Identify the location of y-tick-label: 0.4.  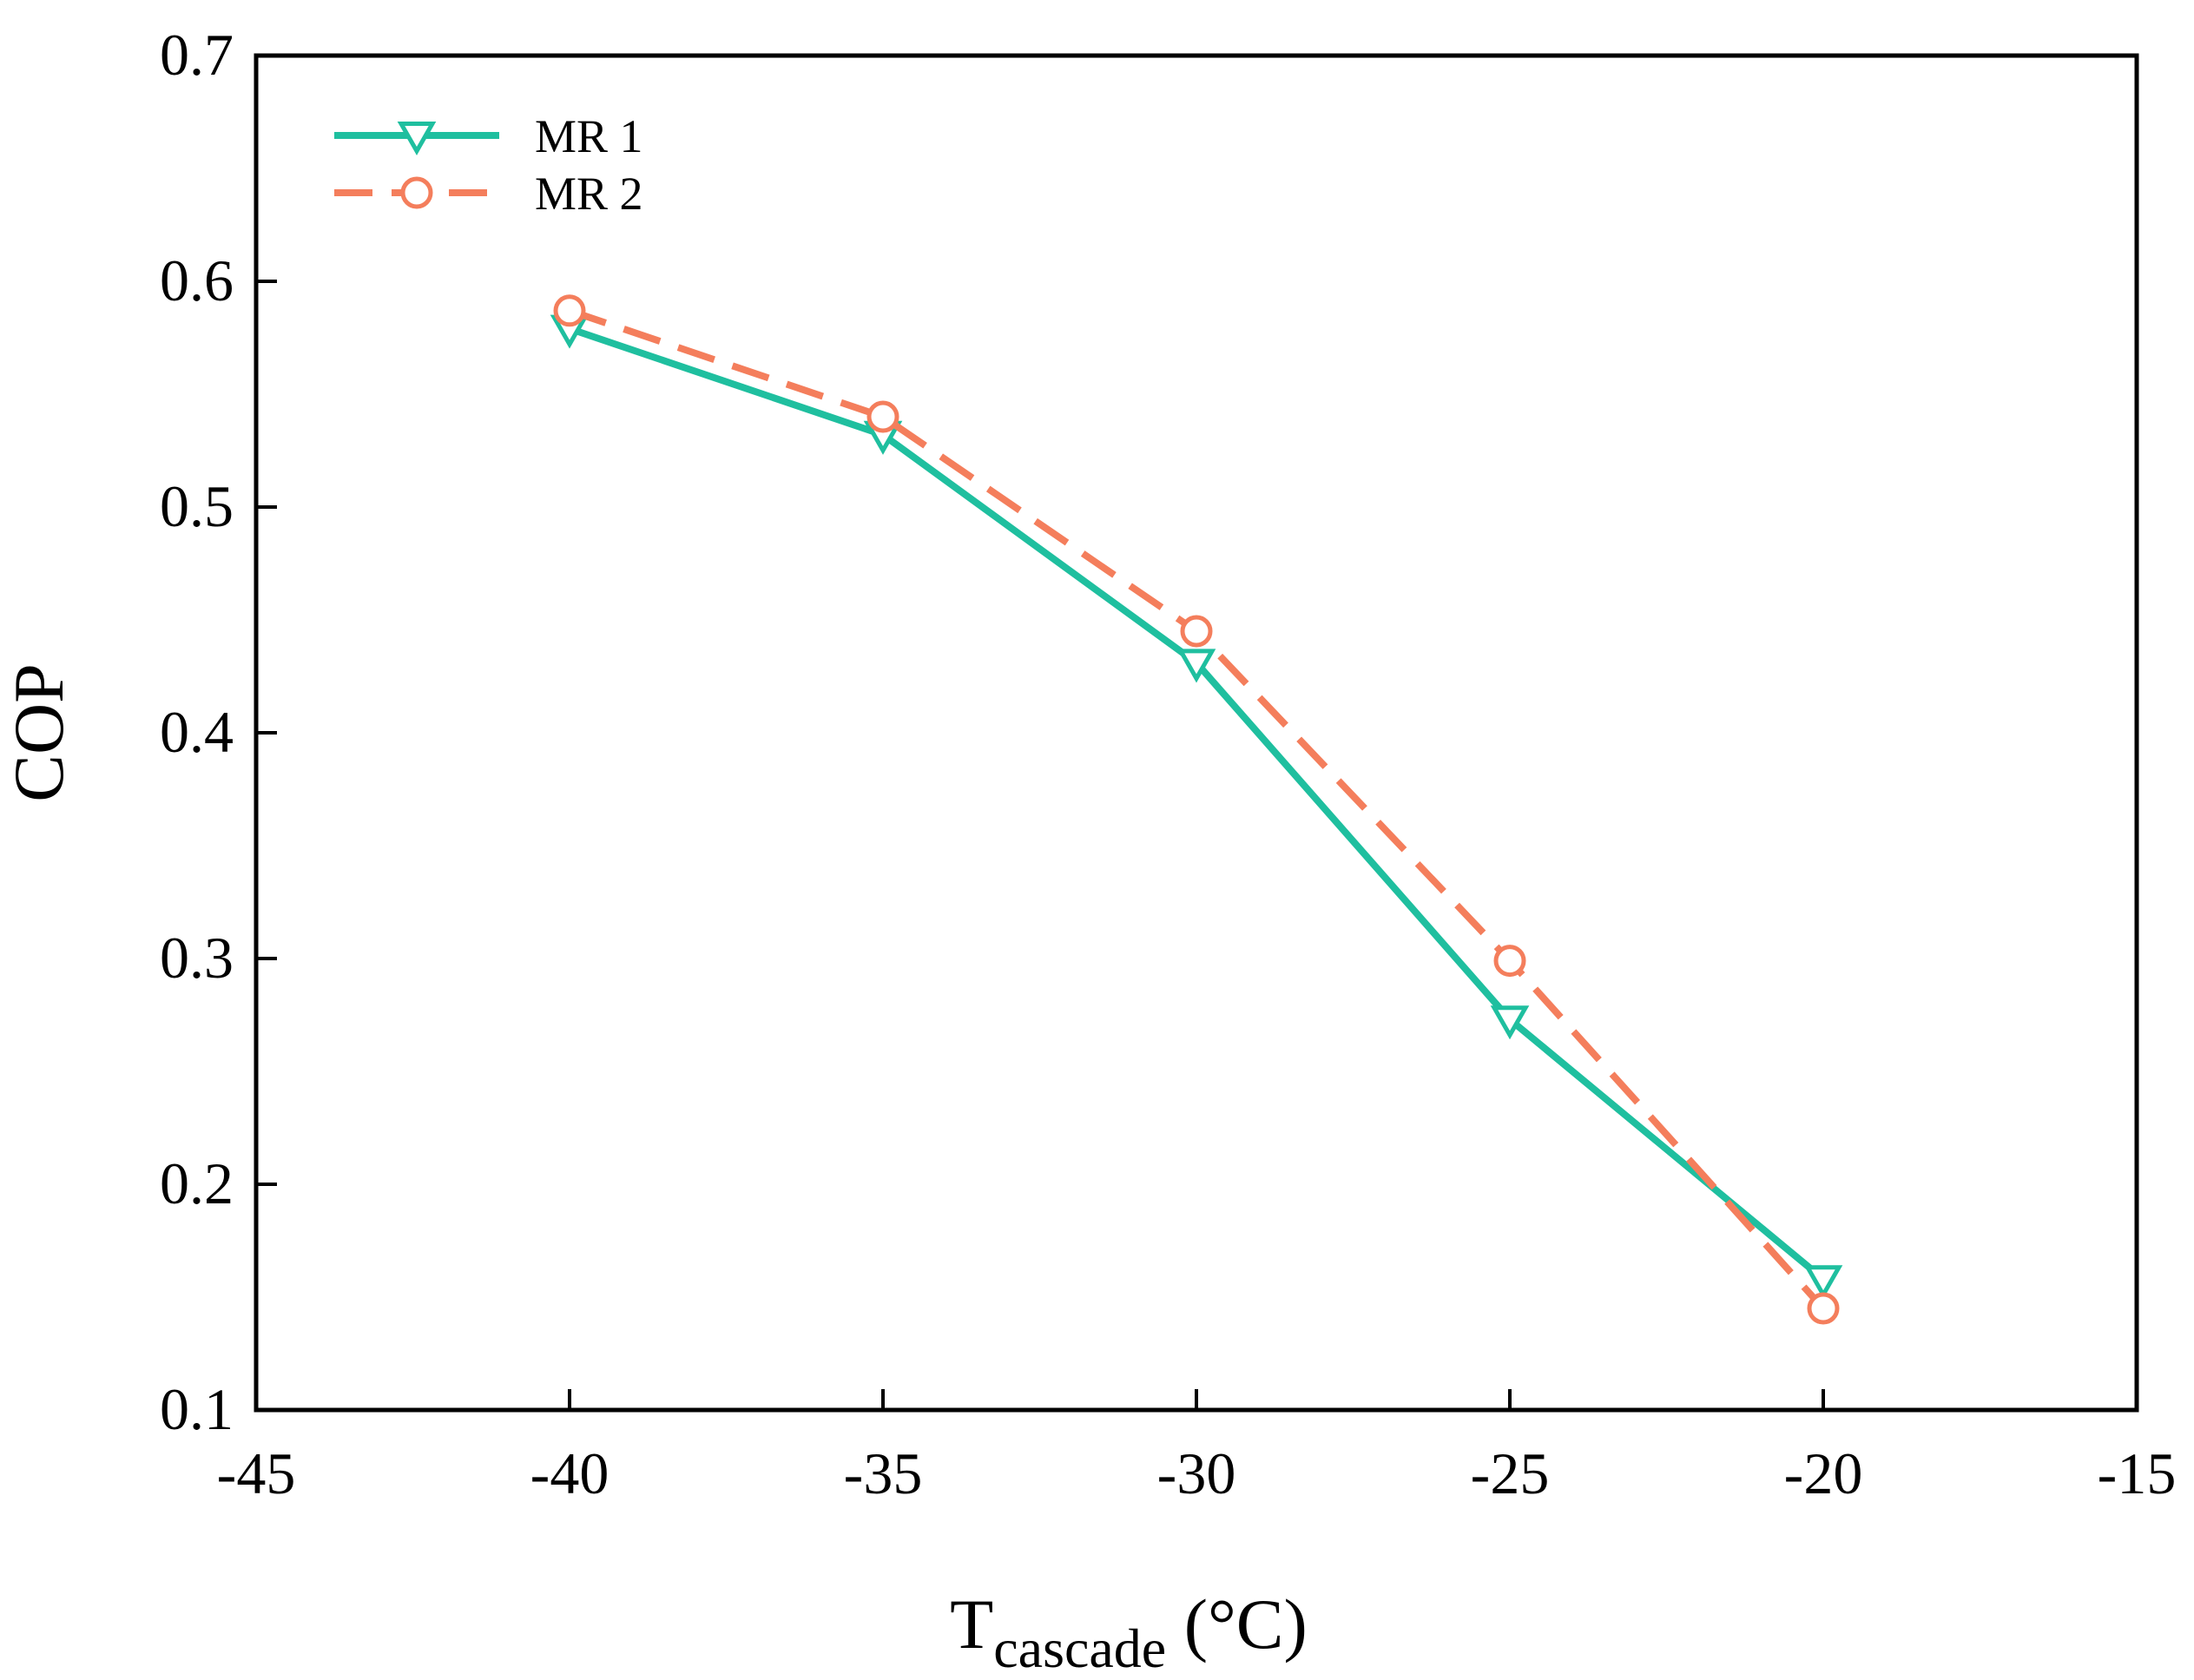
(197, 732).